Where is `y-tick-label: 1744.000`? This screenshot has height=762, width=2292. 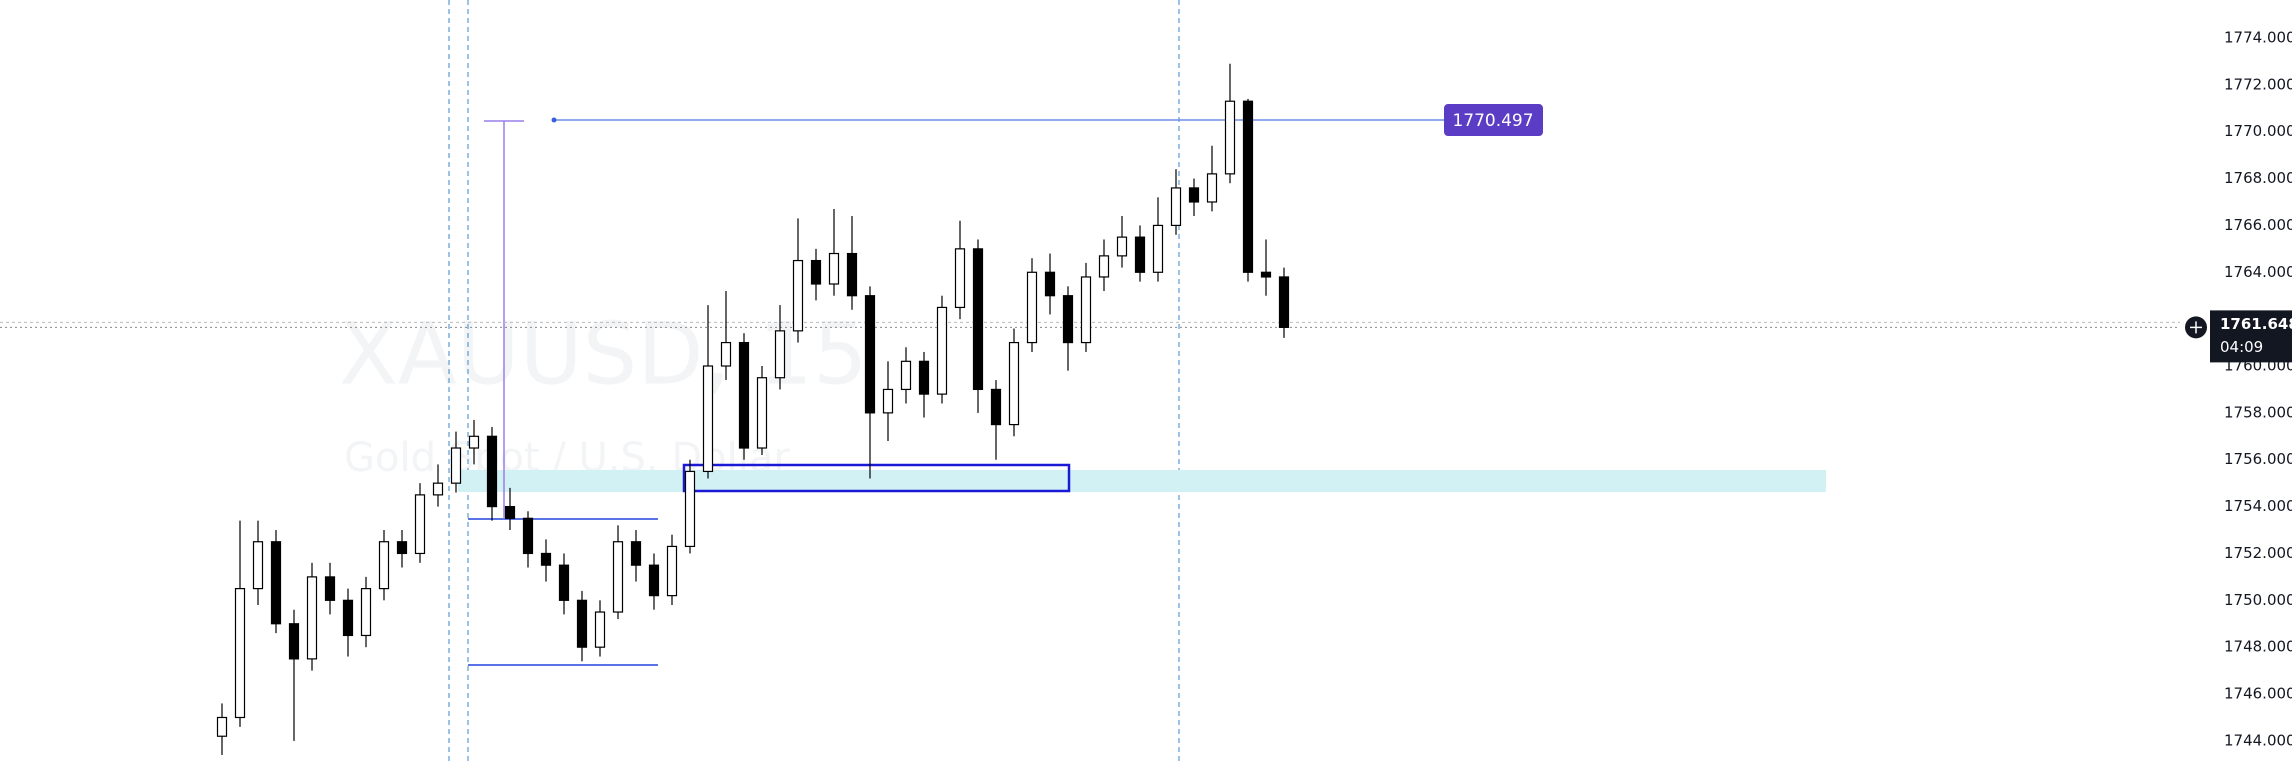 y-tick-label: 1744.000 is located at coordinates (2258, 740).